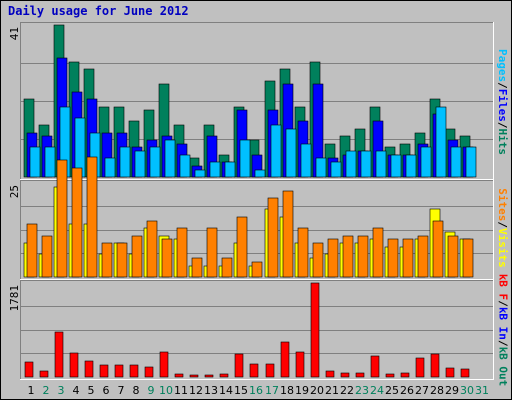  What do you see at coordinates (272, 390) in the screenshot?
I see `x-tick-label: 17` at bounding box center [272, 390].